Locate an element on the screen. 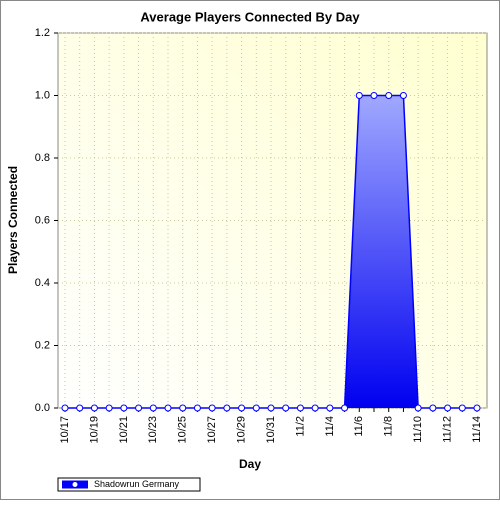  x-tick-label: 10/29 is located at coordinates (241, 430).